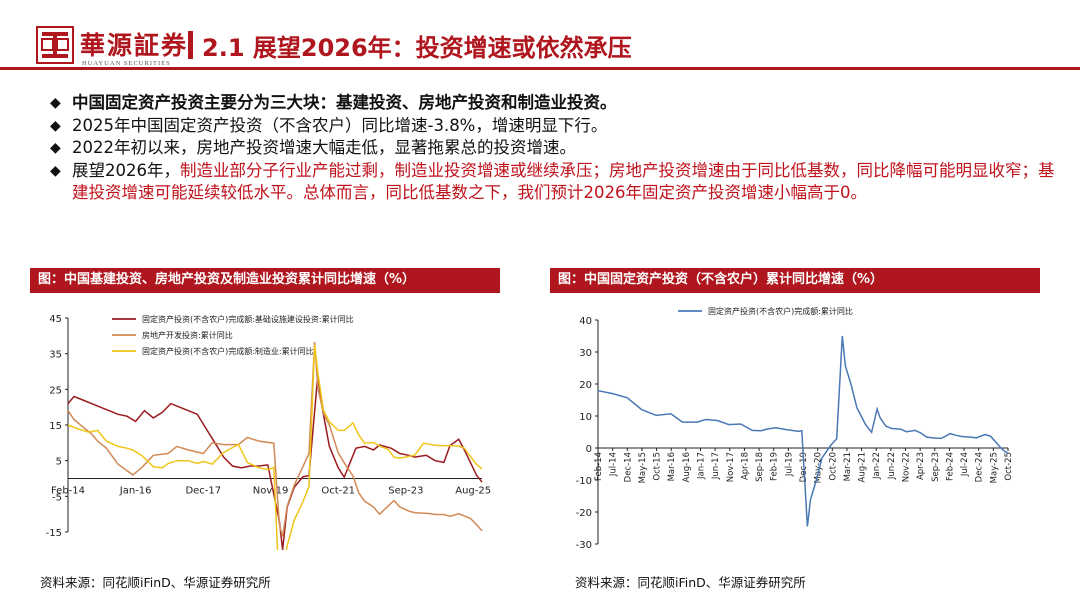  I want to click on legend-label: 固定资产投资(不含农户)完成额:累计同比, so click(780, 311).